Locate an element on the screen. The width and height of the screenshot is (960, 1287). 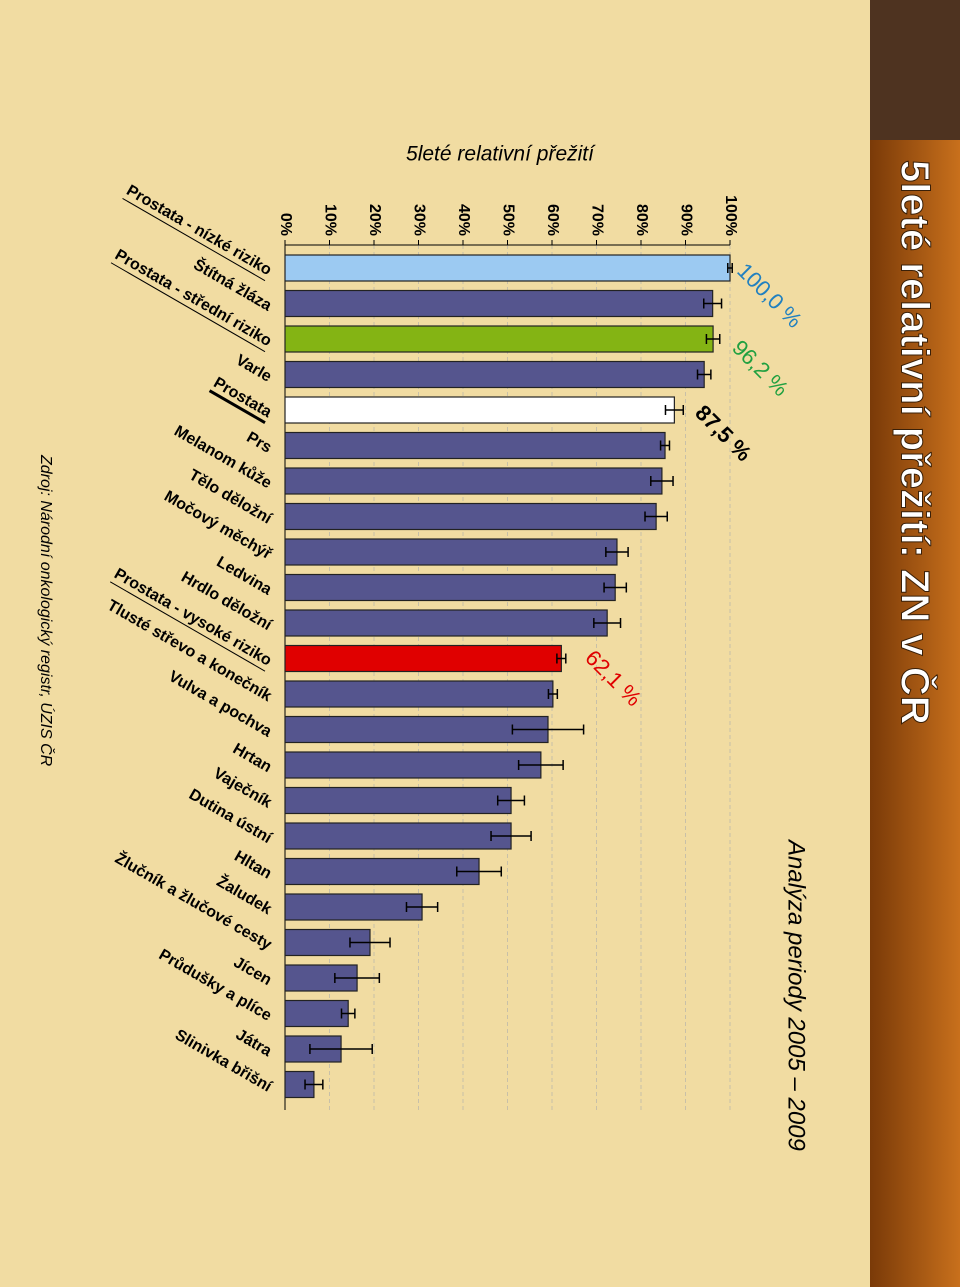
y-tick-label: 30% is located at coordinates (418, 220).